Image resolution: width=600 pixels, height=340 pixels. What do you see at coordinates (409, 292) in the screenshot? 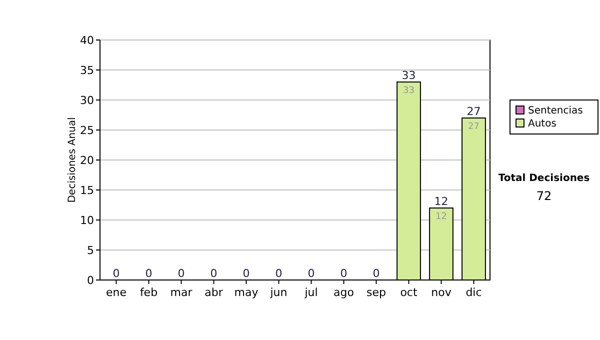
I see `x-tick-label: oct` at bounding box center [409, 292].